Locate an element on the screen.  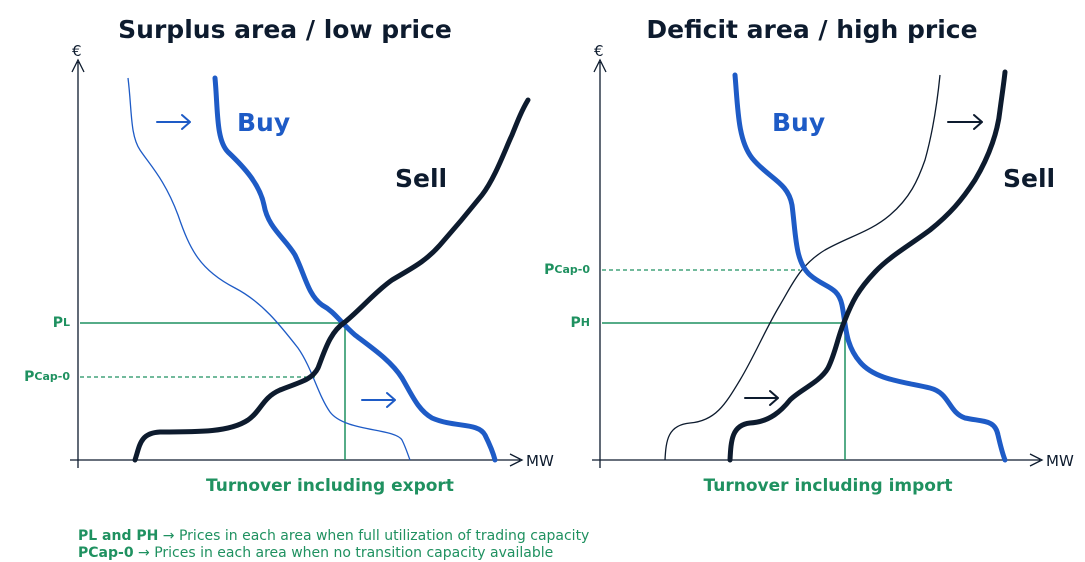
footnote-term: PL and PH is located at coordinates (118, 536).